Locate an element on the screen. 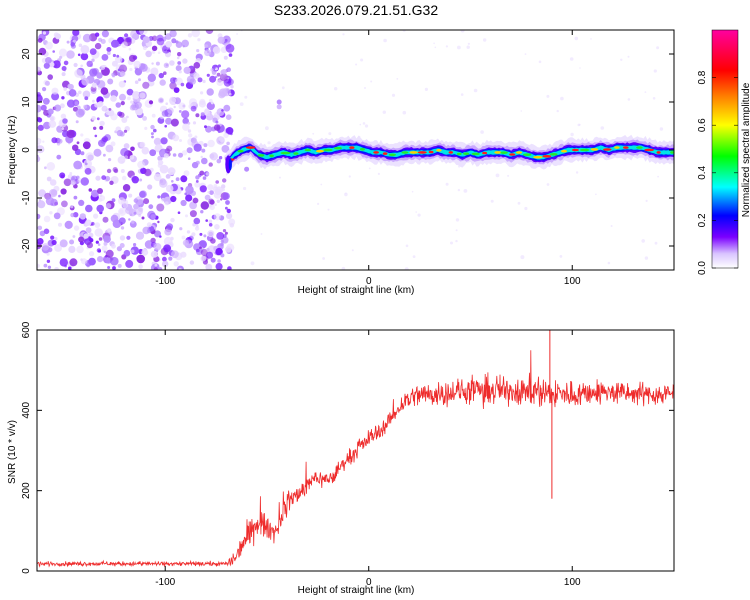 The height and width of the screenshot is (600, 750). spectrogram-xtick-label: 100 is located at coordinates (572, 281).